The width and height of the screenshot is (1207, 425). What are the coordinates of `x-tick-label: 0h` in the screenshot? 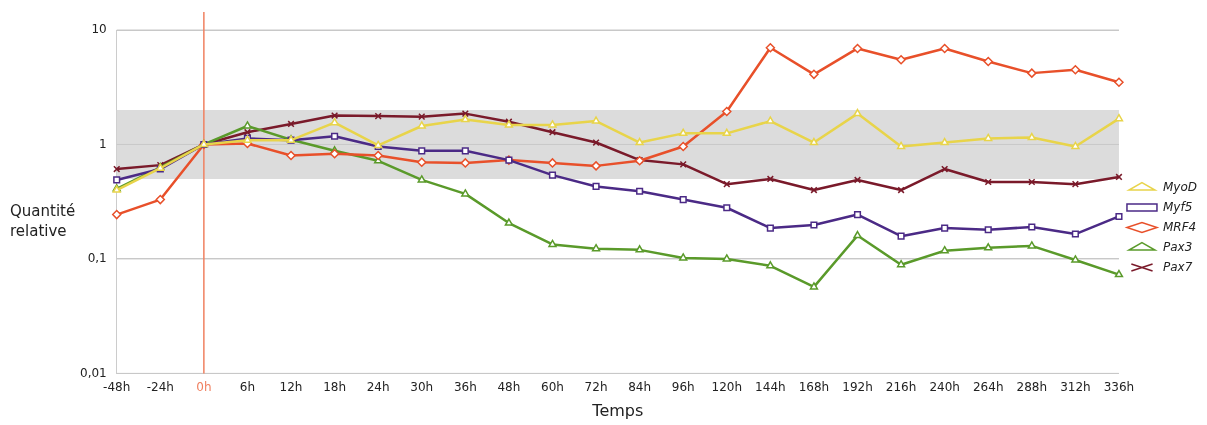 It's located at (204, 386).